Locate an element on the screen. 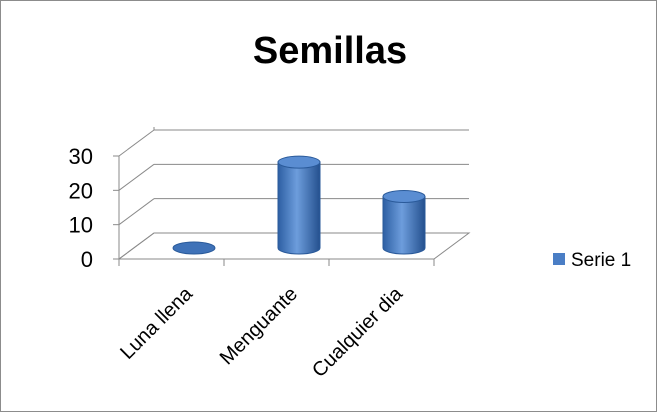 The image size is (659, 418). y-tick-label: 10 is located at coordinates (81, 225).